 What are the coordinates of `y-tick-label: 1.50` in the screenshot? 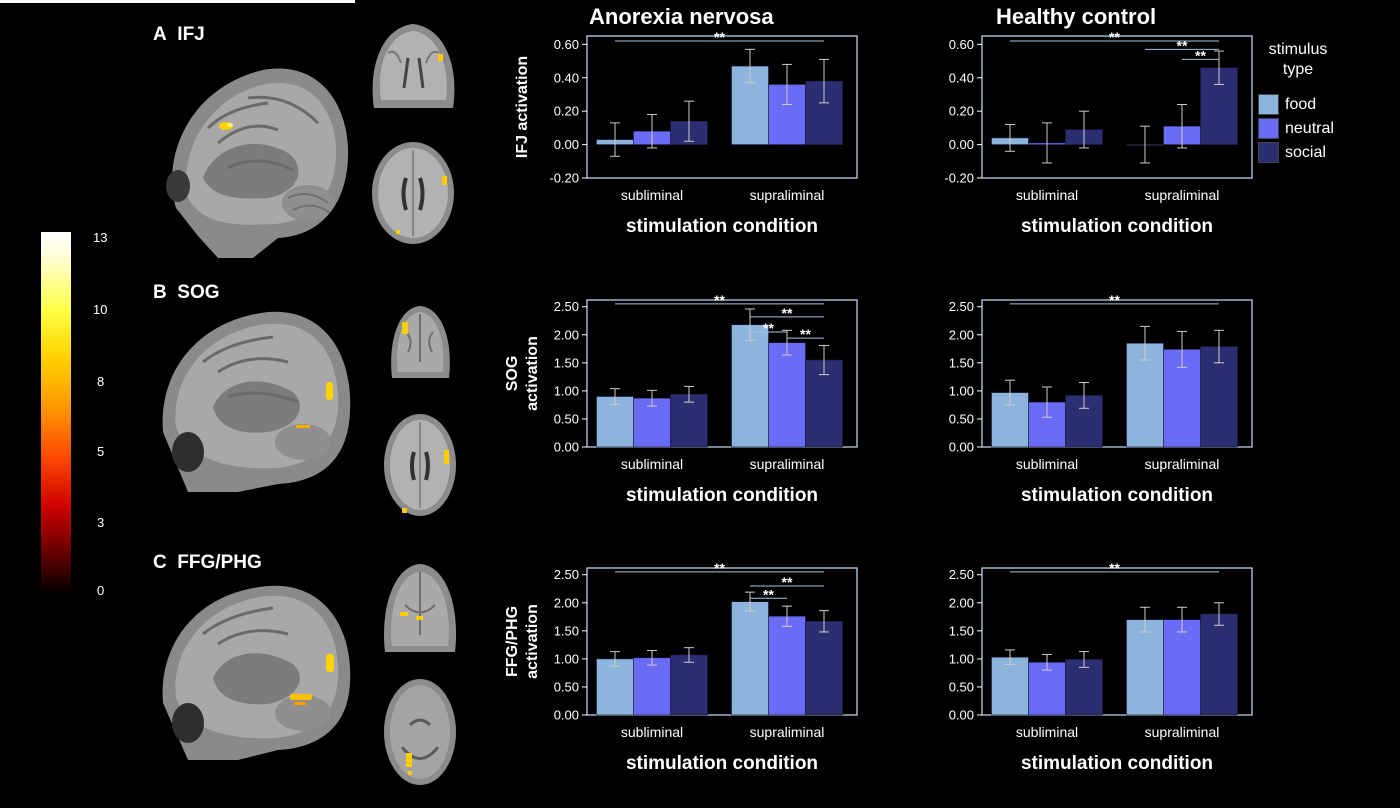 It's located at (566, 630).